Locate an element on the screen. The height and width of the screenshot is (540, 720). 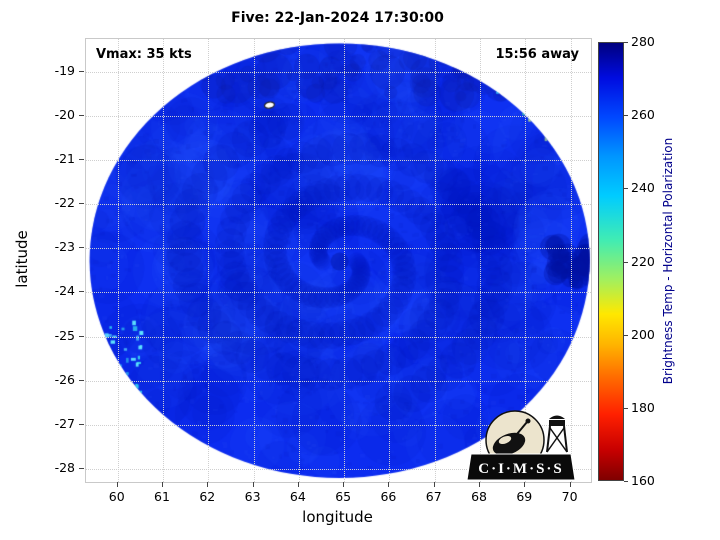
y-axis-label: latitude is located at coordinates (22, 259).